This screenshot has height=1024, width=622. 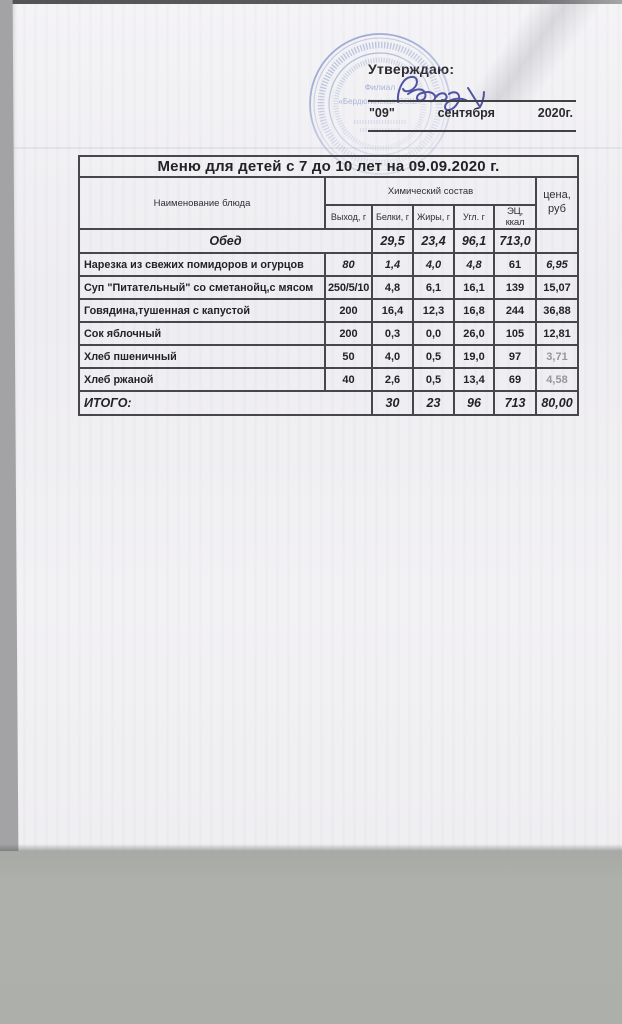 What do you see at coordinates (515, 379) in the screenshot?
I see `energy-cell: 69` at bounding box center [515, 379].